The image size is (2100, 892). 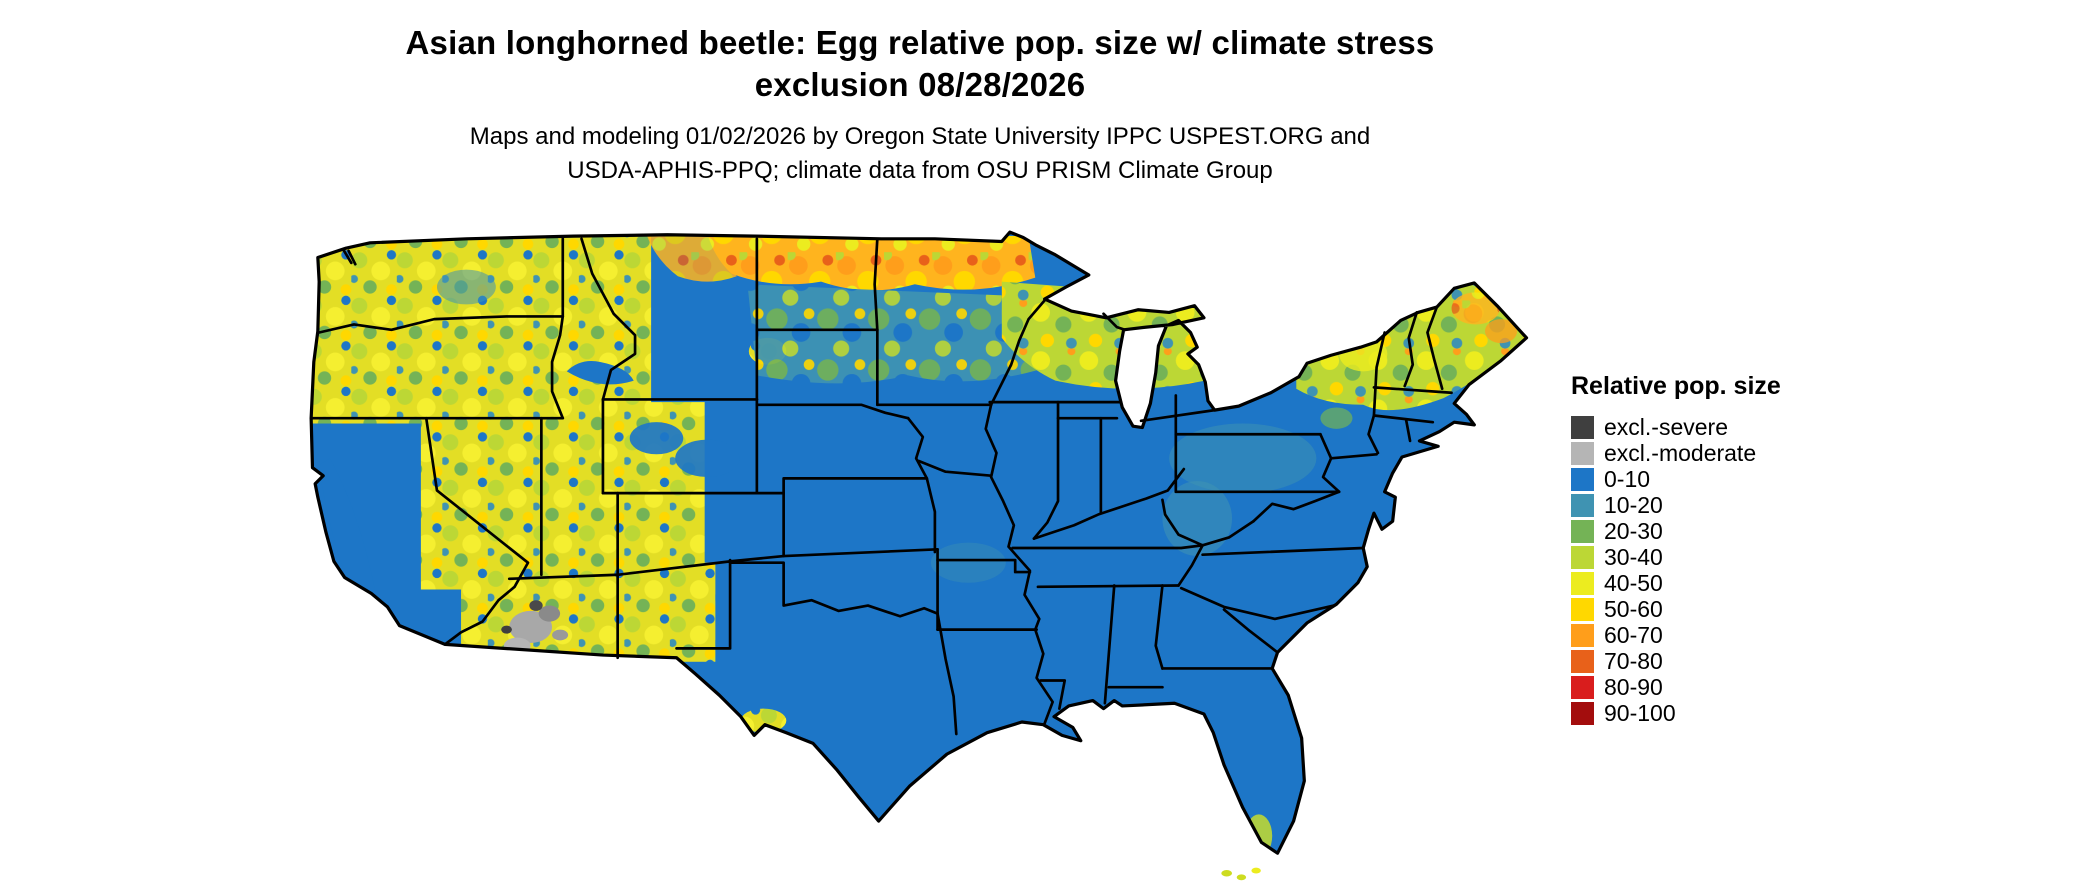 I want to click on legend-item-label: 10-20, so click(x=1633, y=504).